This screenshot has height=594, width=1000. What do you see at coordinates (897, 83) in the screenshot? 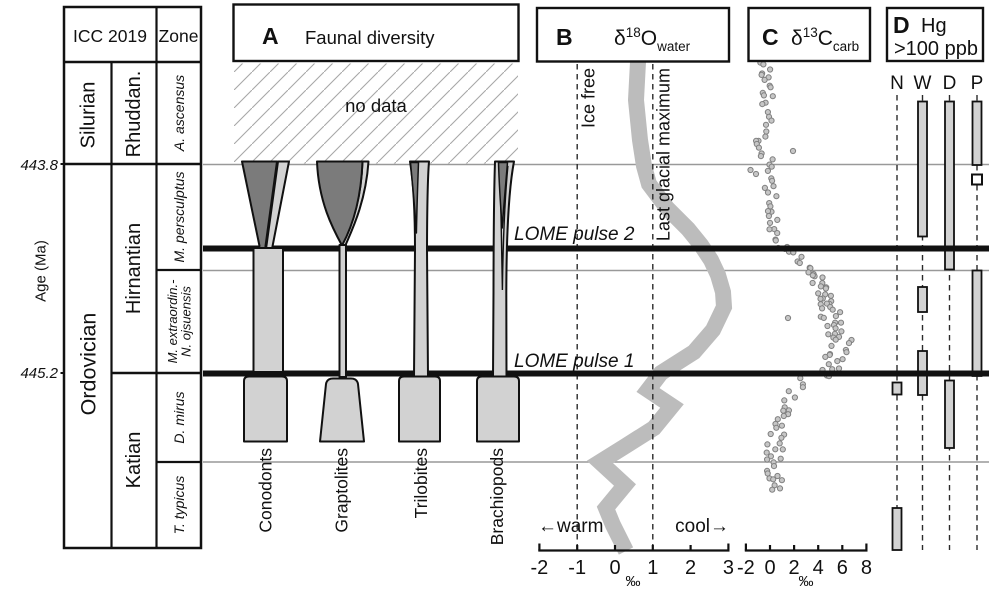
I see `svg-text: N` at bounding box center [897, 83].